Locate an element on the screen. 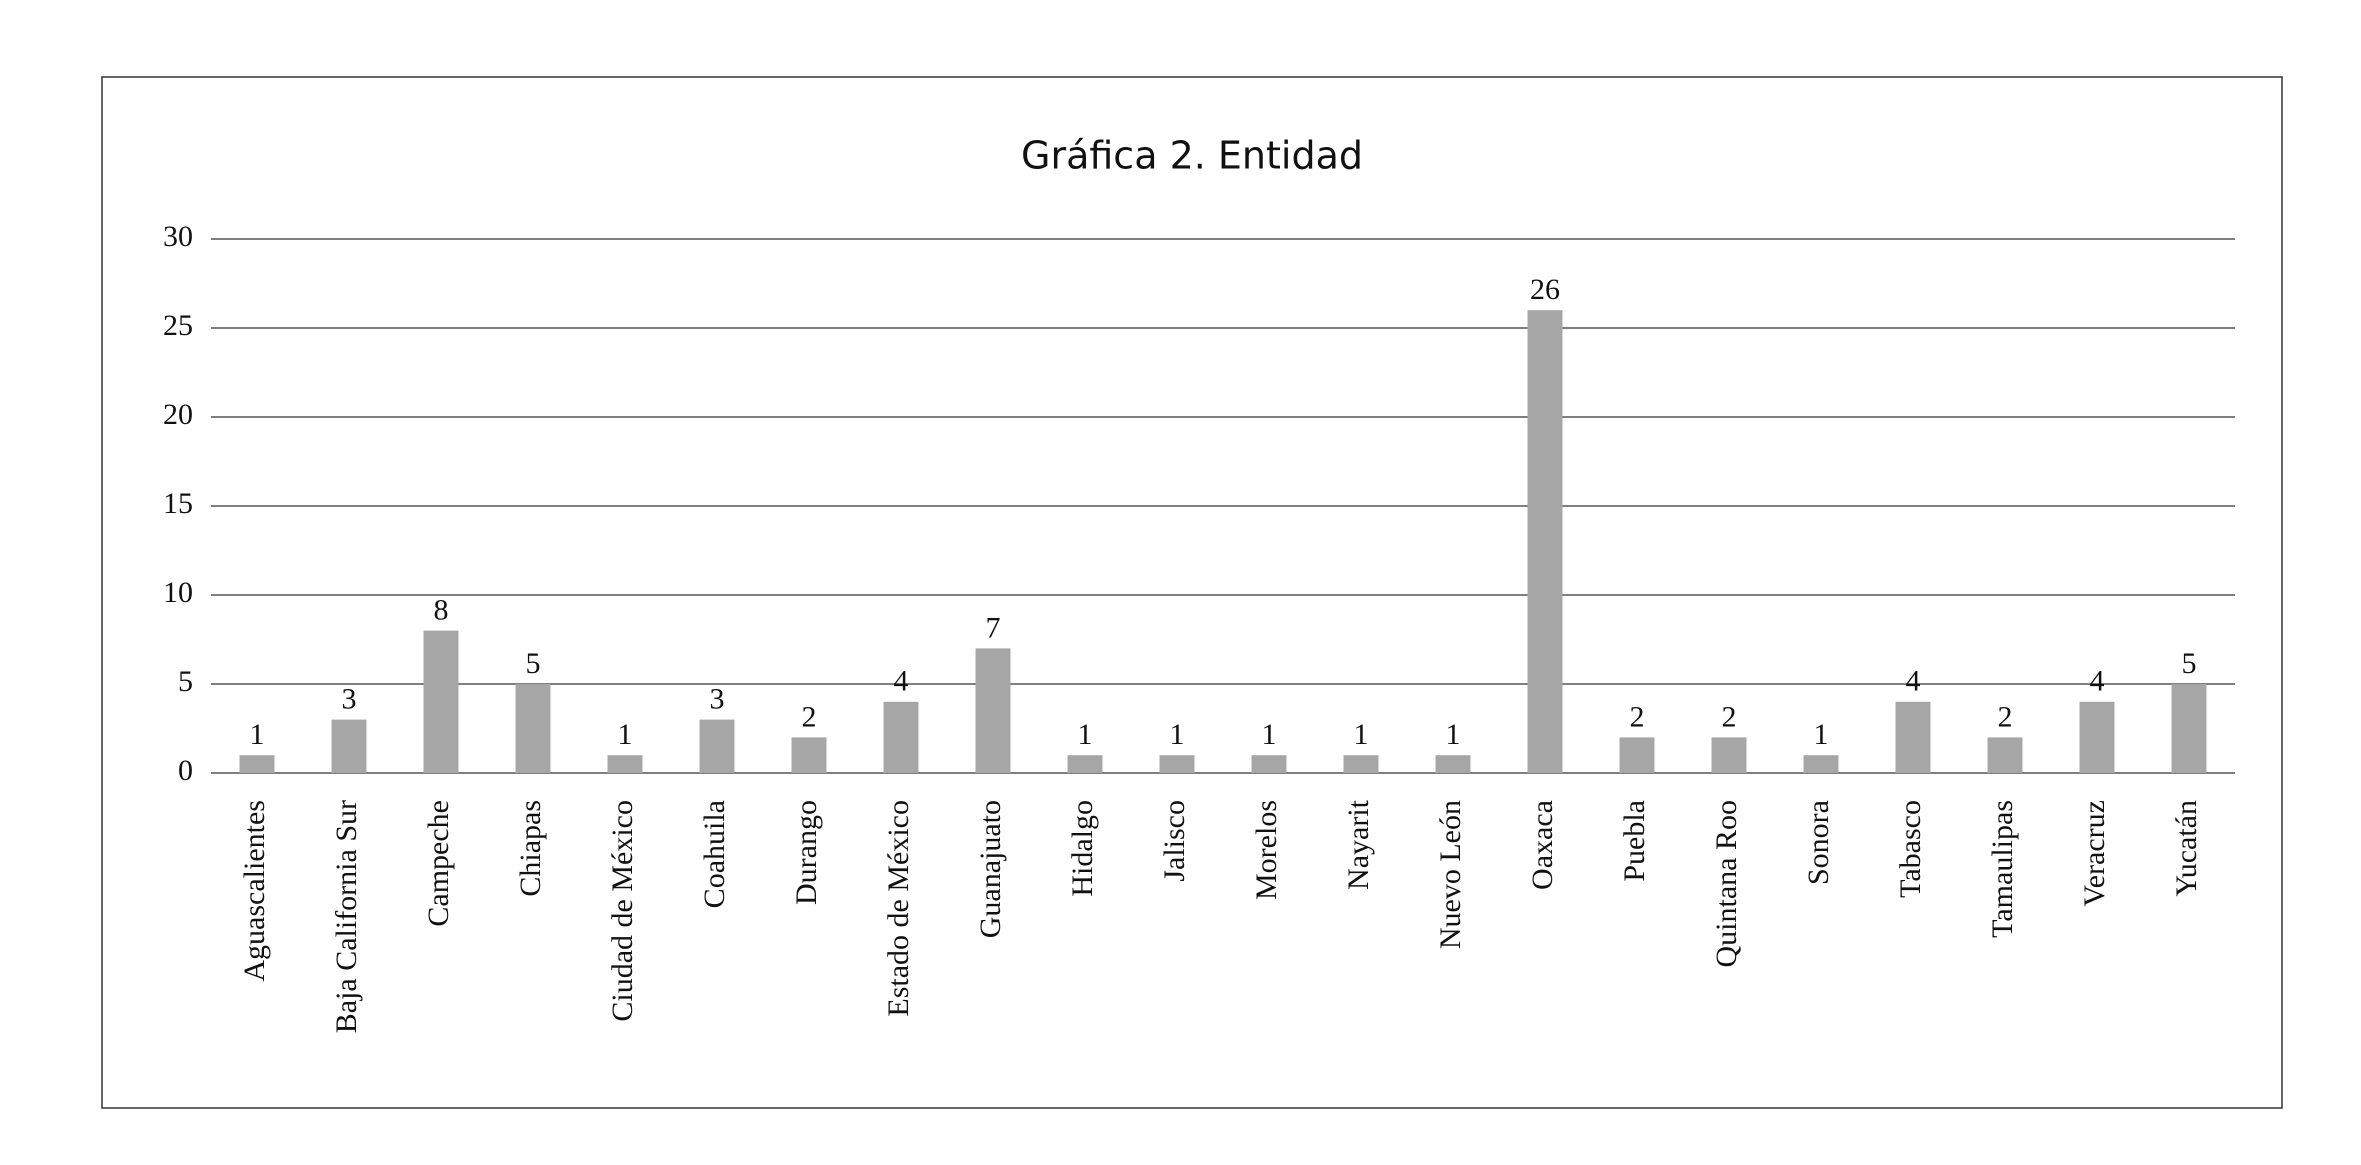 This screenshot has height=1165, width=2361. data-label: 7 is located at coordinates (993, 627).